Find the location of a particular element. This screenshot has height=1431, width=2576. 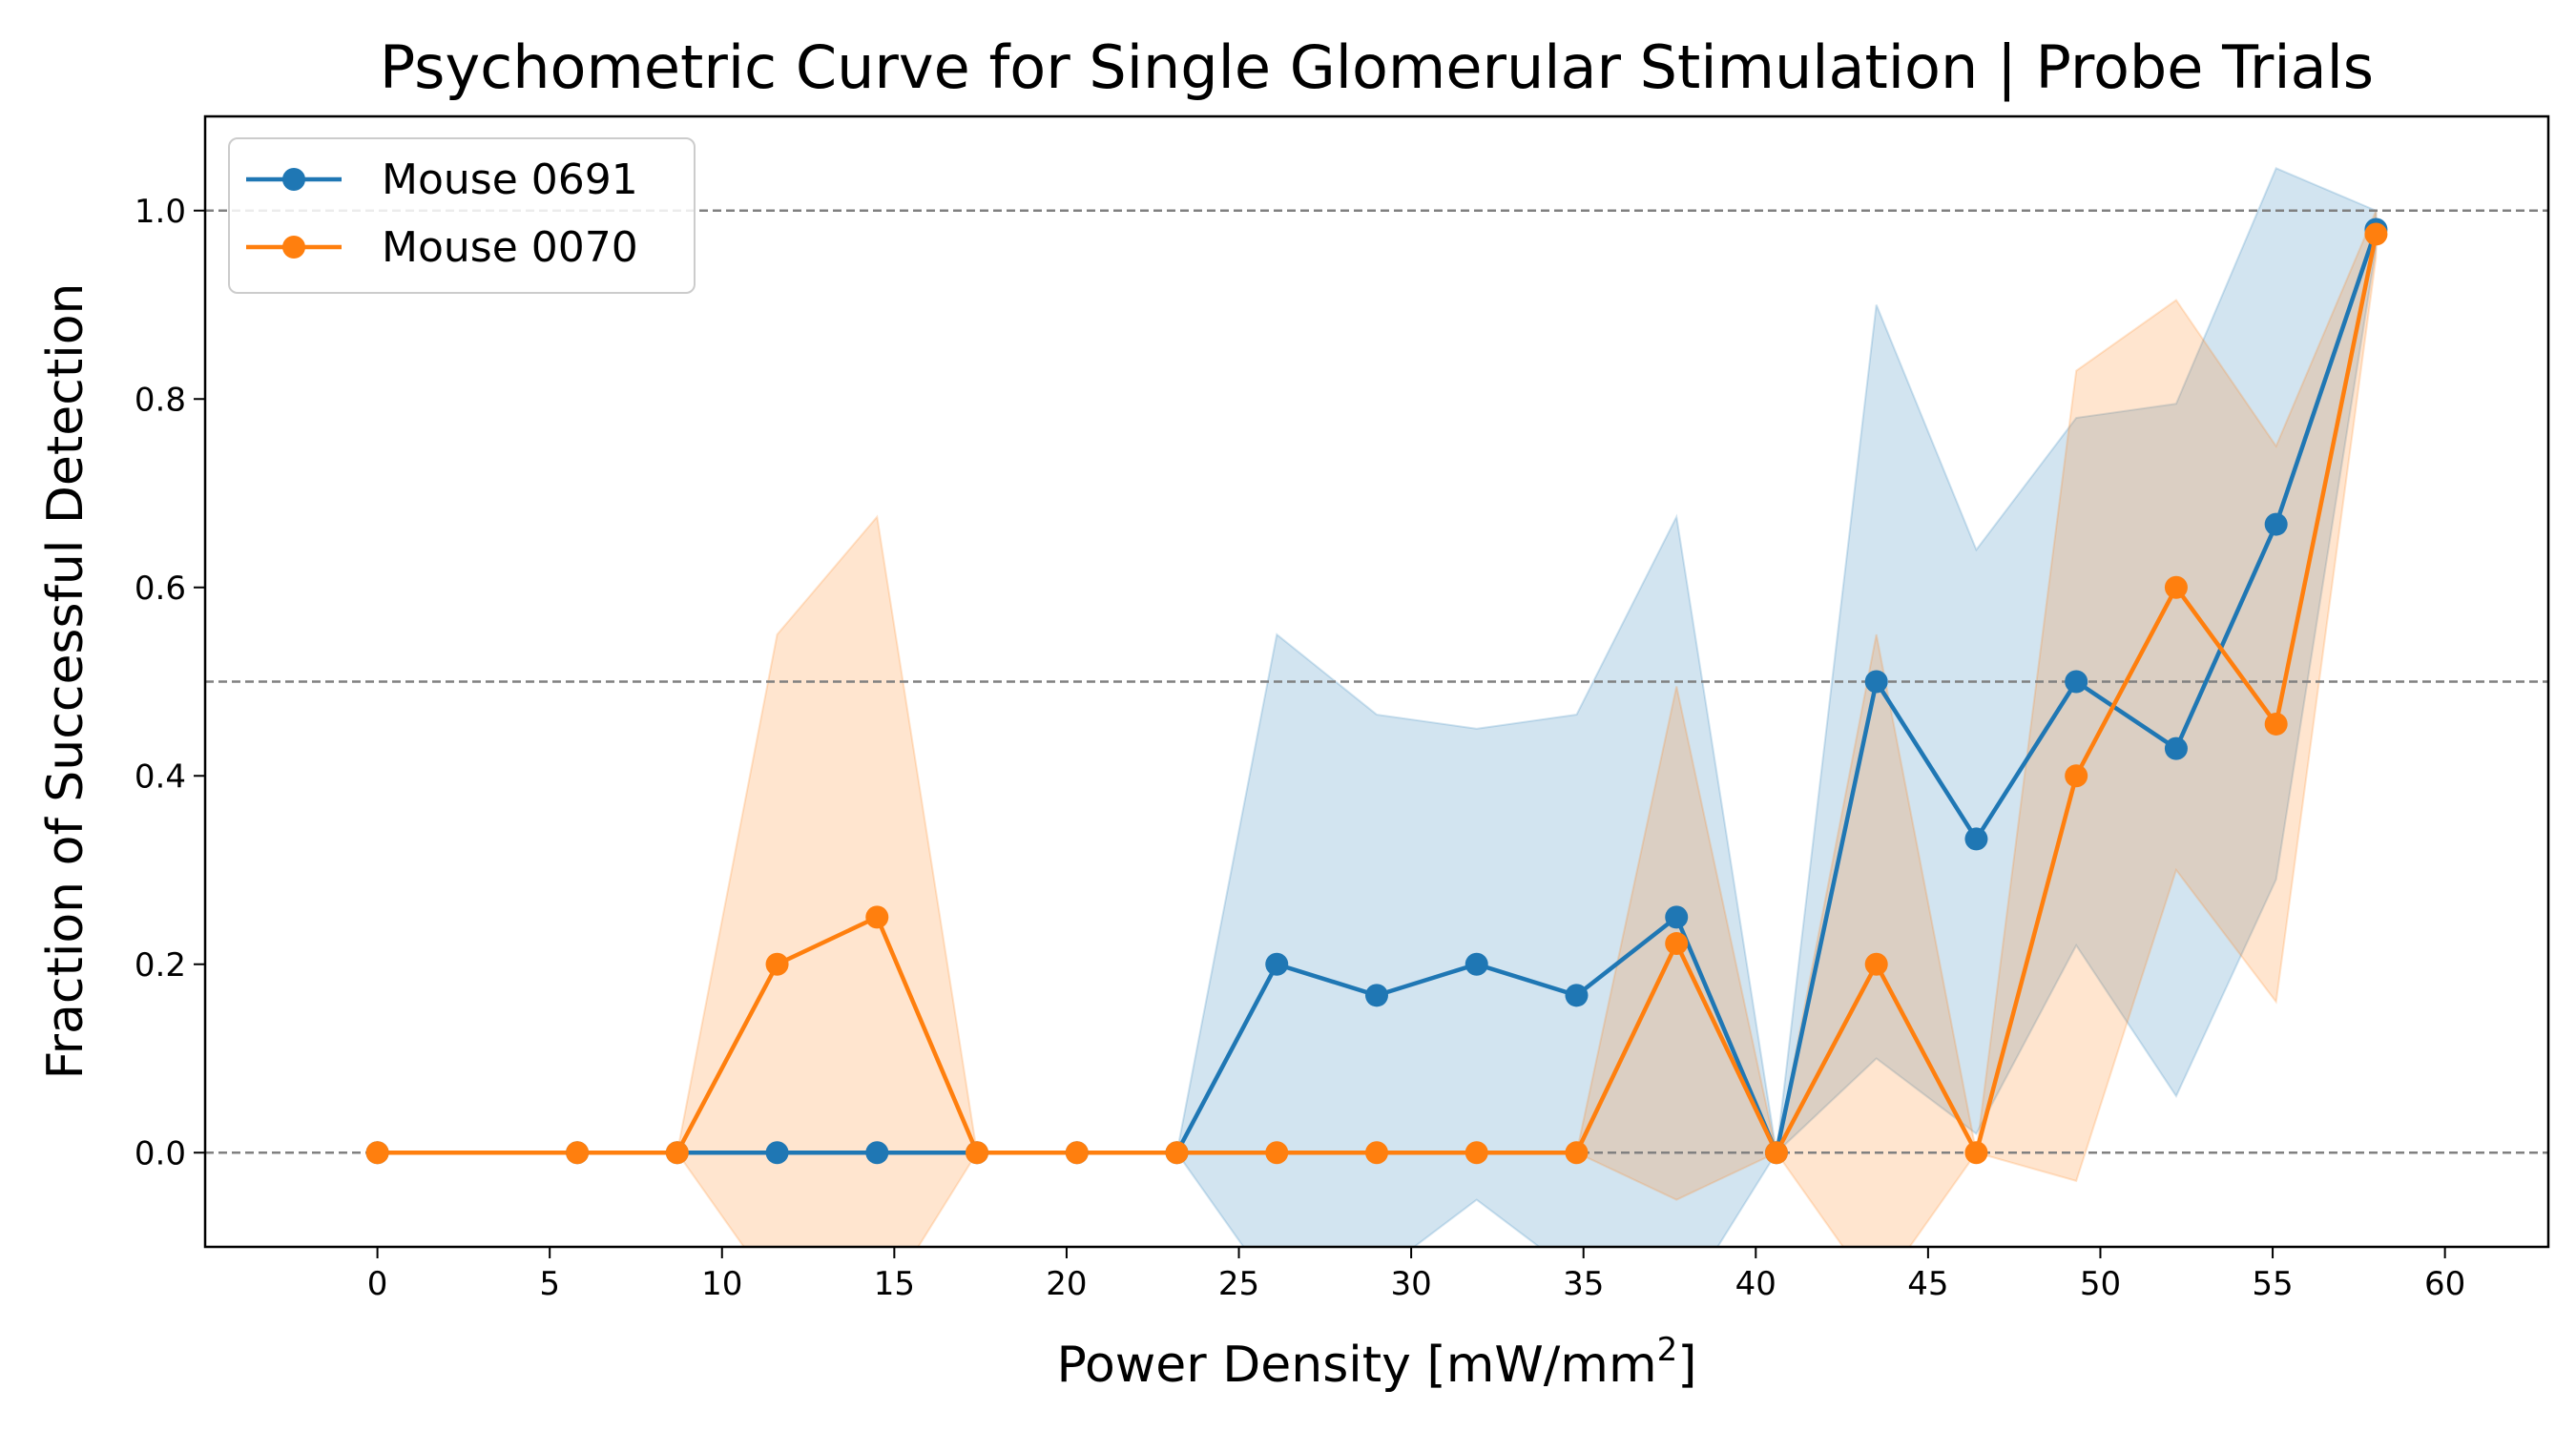

y-axis-label: Fraction of Successful Detection is located at coordinates (65, 681).